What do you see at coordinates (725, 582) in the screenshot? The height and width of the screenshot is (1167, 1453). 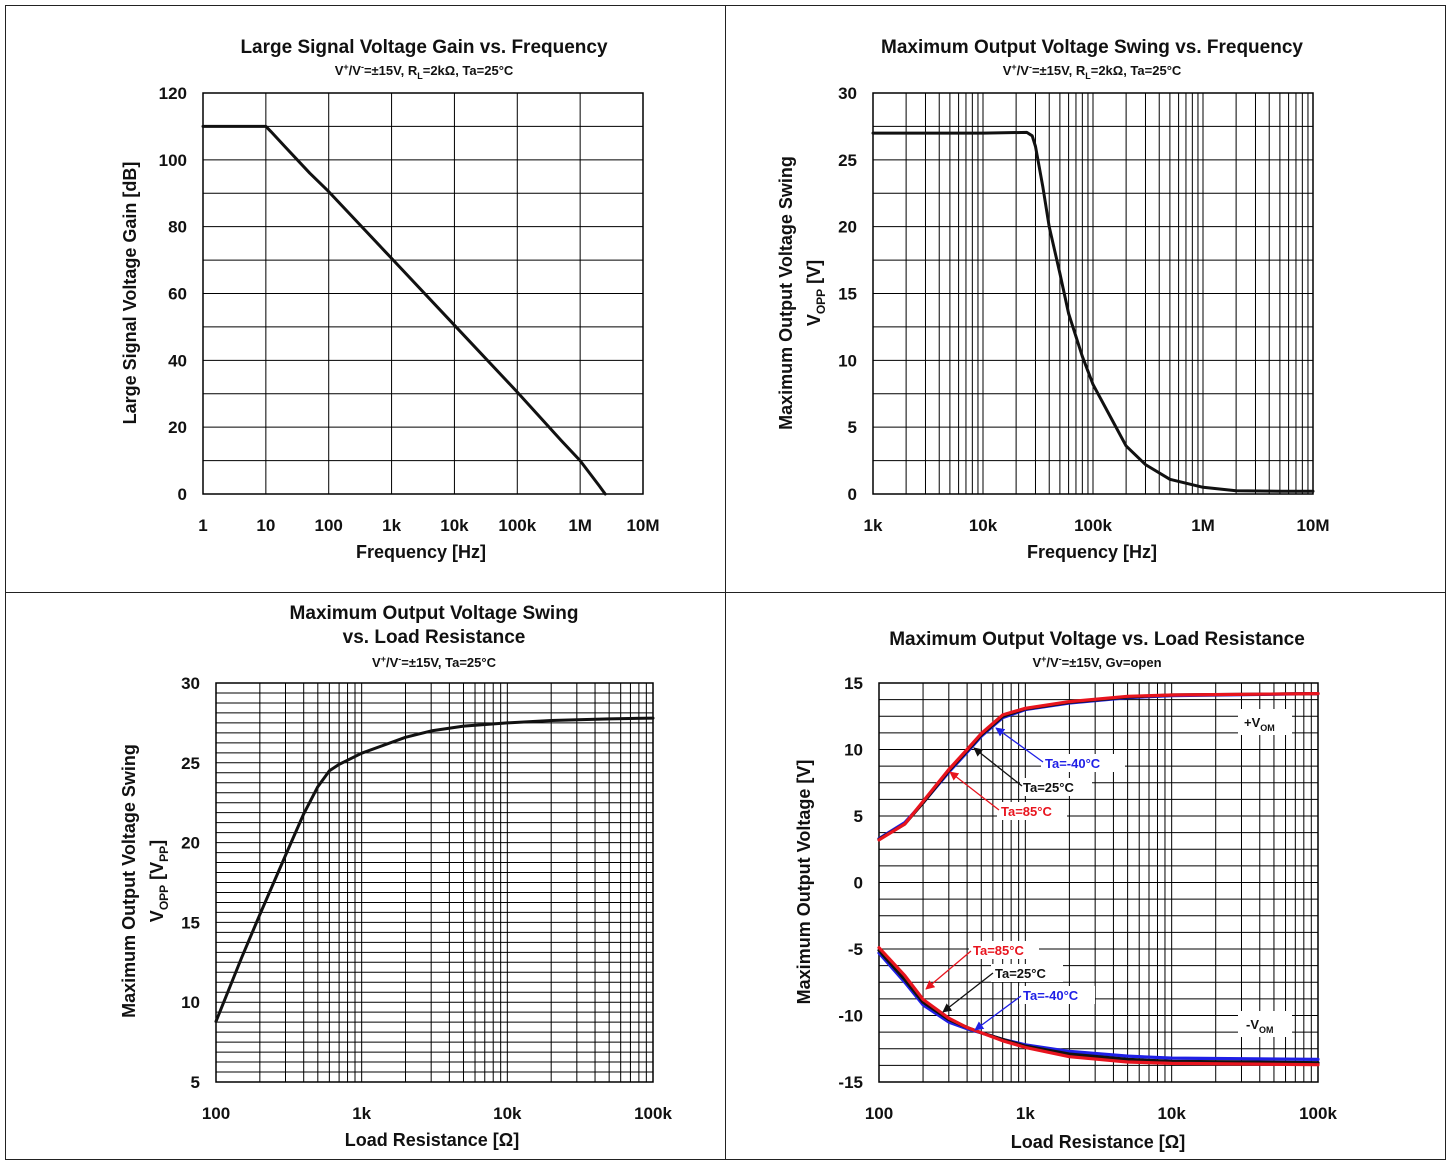 I see `vertical-divider` at bounding box center [725, 582].